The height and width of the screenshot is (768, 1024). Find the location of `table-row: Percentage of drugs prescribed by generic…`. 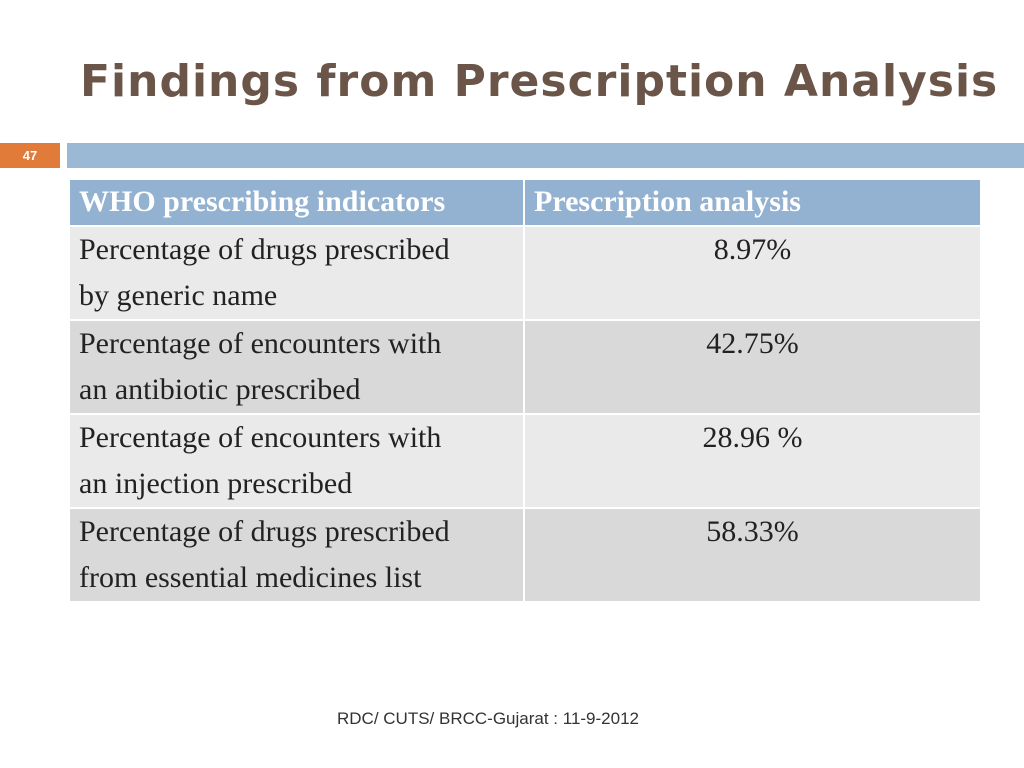

table-row: Percentage of drugs prescribed by generic… is located at coordinates (525, 273).